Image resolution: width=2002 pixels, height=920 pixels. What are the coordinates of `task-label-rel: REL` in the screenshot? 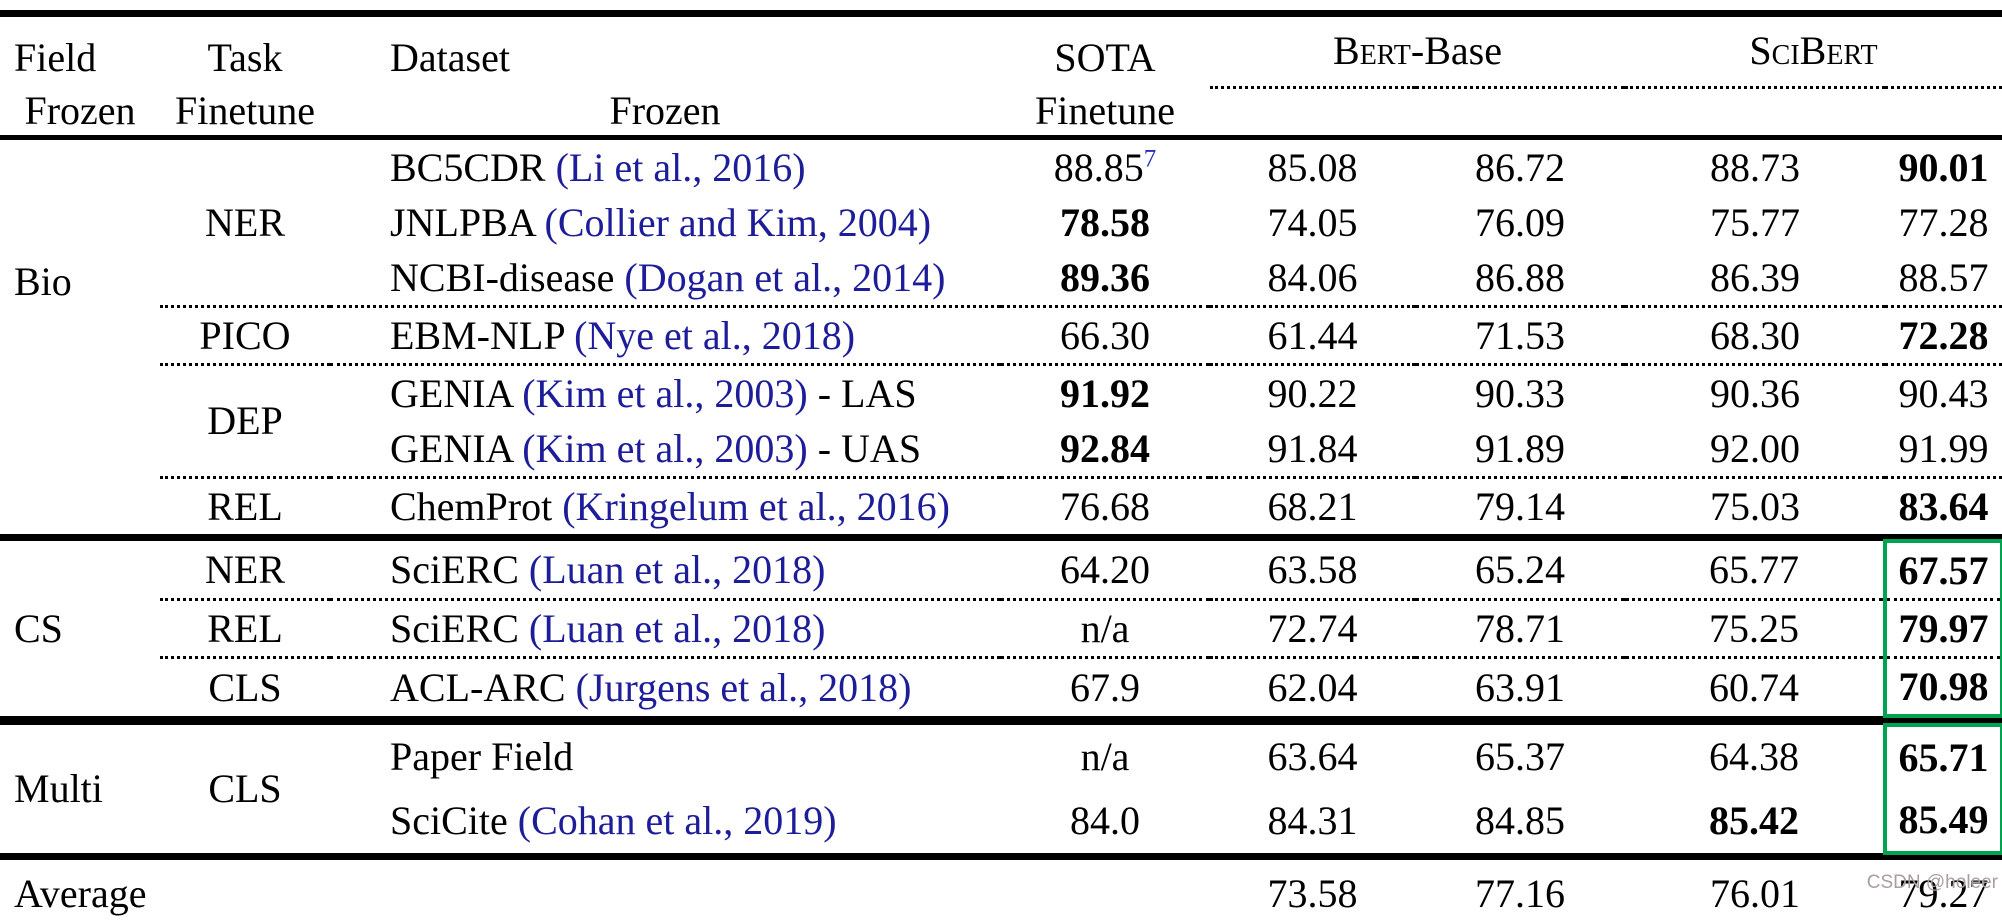 It's located at (245, 628).